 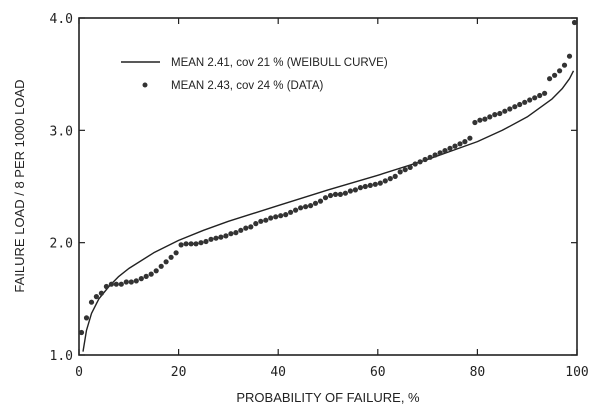 What do you see at coordinates (61, 244) in the screenshot?
I see `y-tick-label: 2.0` at bounding box center [61, 244].